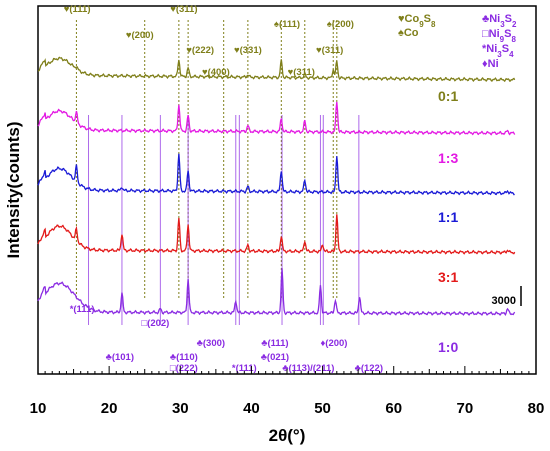 Image resolution: width=550 pixels, height=451 pixels. What do you see at coordinates (120, 357) in the screenshot?
I see `peak-annotation: ♣(101)` at bounding box center [120, 357].